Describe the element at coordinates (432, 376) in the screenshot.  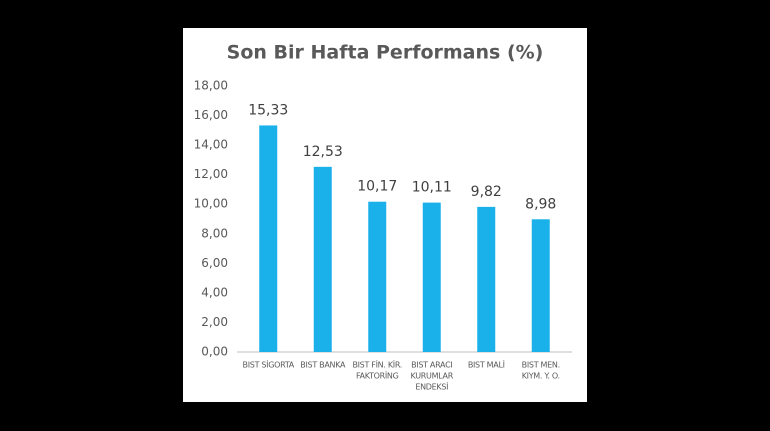
I see `x-tick-label: KURUMLAR` at that location.